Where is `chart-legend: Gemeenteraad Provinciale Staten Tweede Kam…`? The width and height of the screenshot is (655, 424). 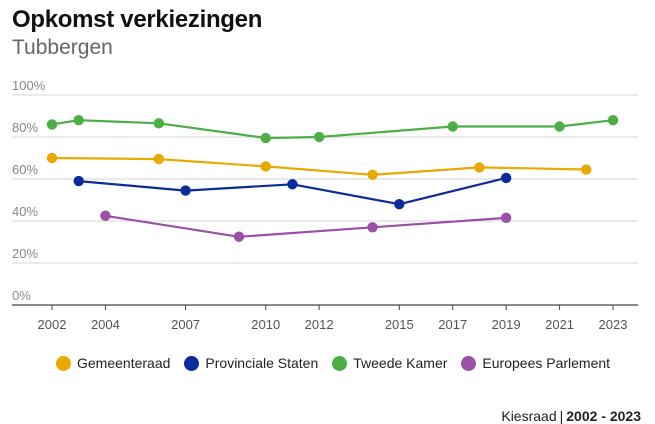
chart-legend: Gemeenteraad Provinciale Staten Tweede Kam… is located at coordinates (340, 363).